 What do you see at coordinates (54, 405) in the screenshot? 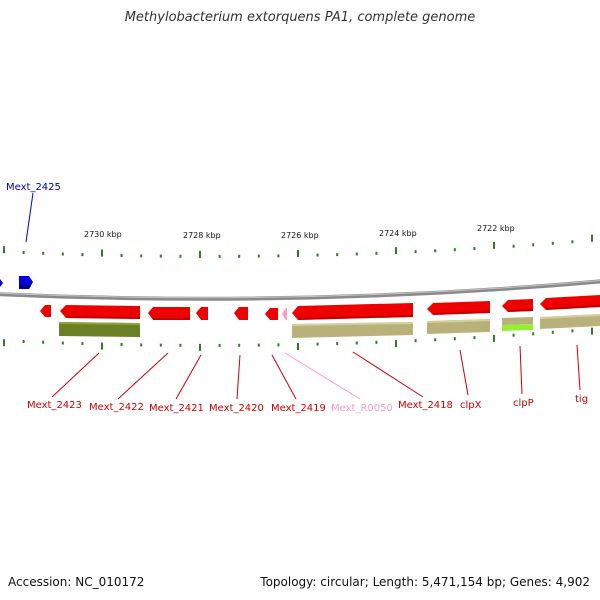
I see `gene-label-mext-2423: Mext_2423` at bounding box center [54, 405].